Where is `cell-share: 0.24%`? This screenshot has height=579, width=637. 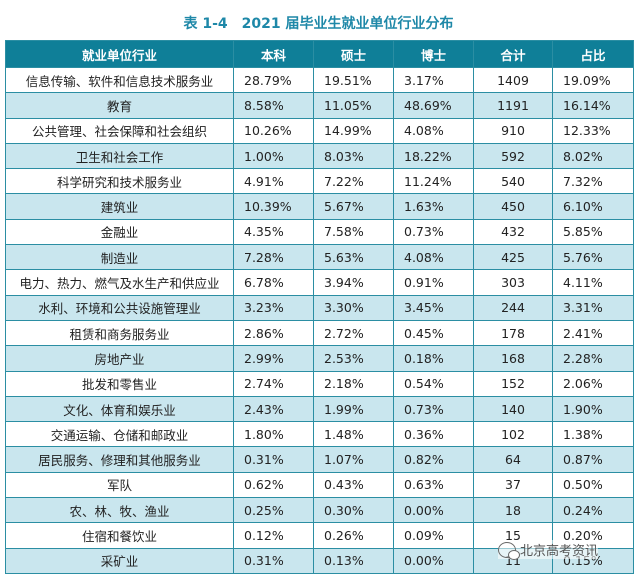
cell-share: 0.24% is located at coordinates (593, 510).